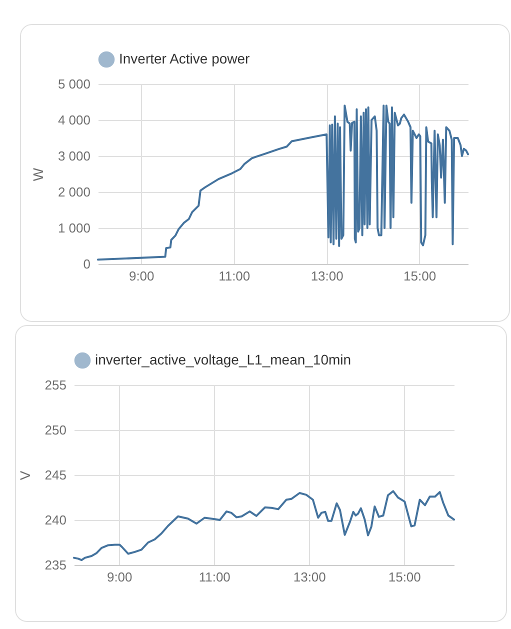  Describe the element at coordinates (74, 228) in the screenshot. I see `y-tick-label: 1 000` at that location.